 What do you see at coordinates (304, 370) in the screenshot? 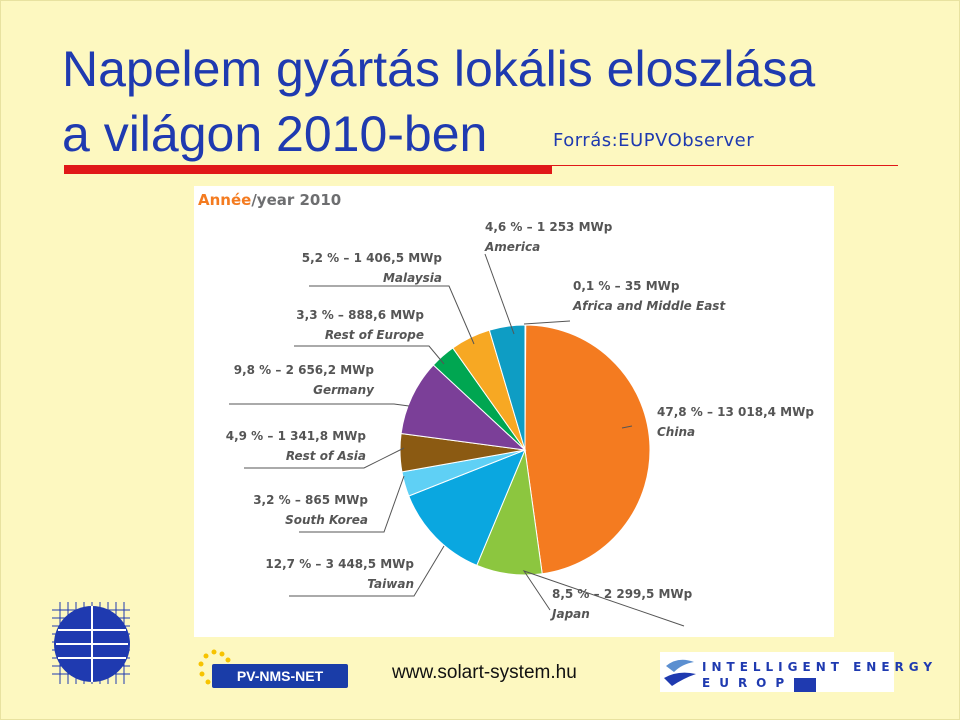
I see `slice-value-label-germany: 9,8 % – 2 656,2 MWp` at bounding box center [304, 370].